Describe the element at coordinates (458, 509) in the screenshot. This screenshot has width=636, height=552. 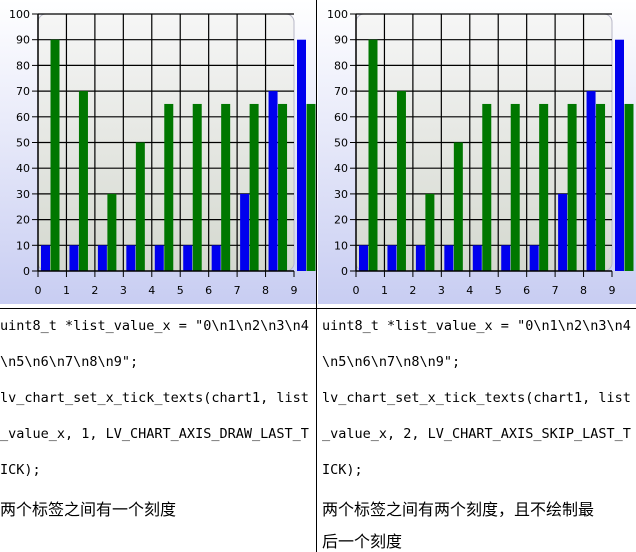
I see `description-line: 两个标签之间有两个刻度，且不绘制最` at that location.